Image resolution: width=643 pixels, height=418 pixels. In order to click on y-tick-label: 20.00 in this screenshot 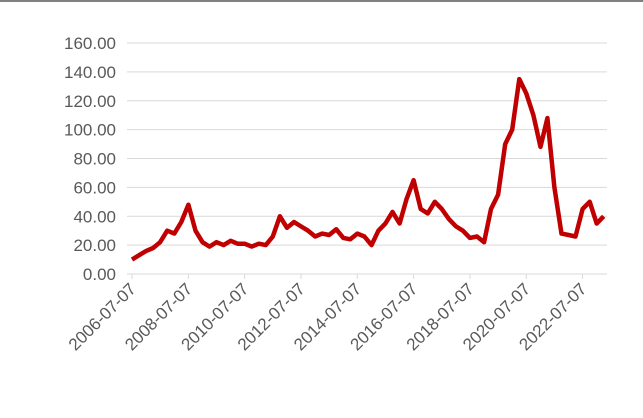, I will do `click(94, 245)`.